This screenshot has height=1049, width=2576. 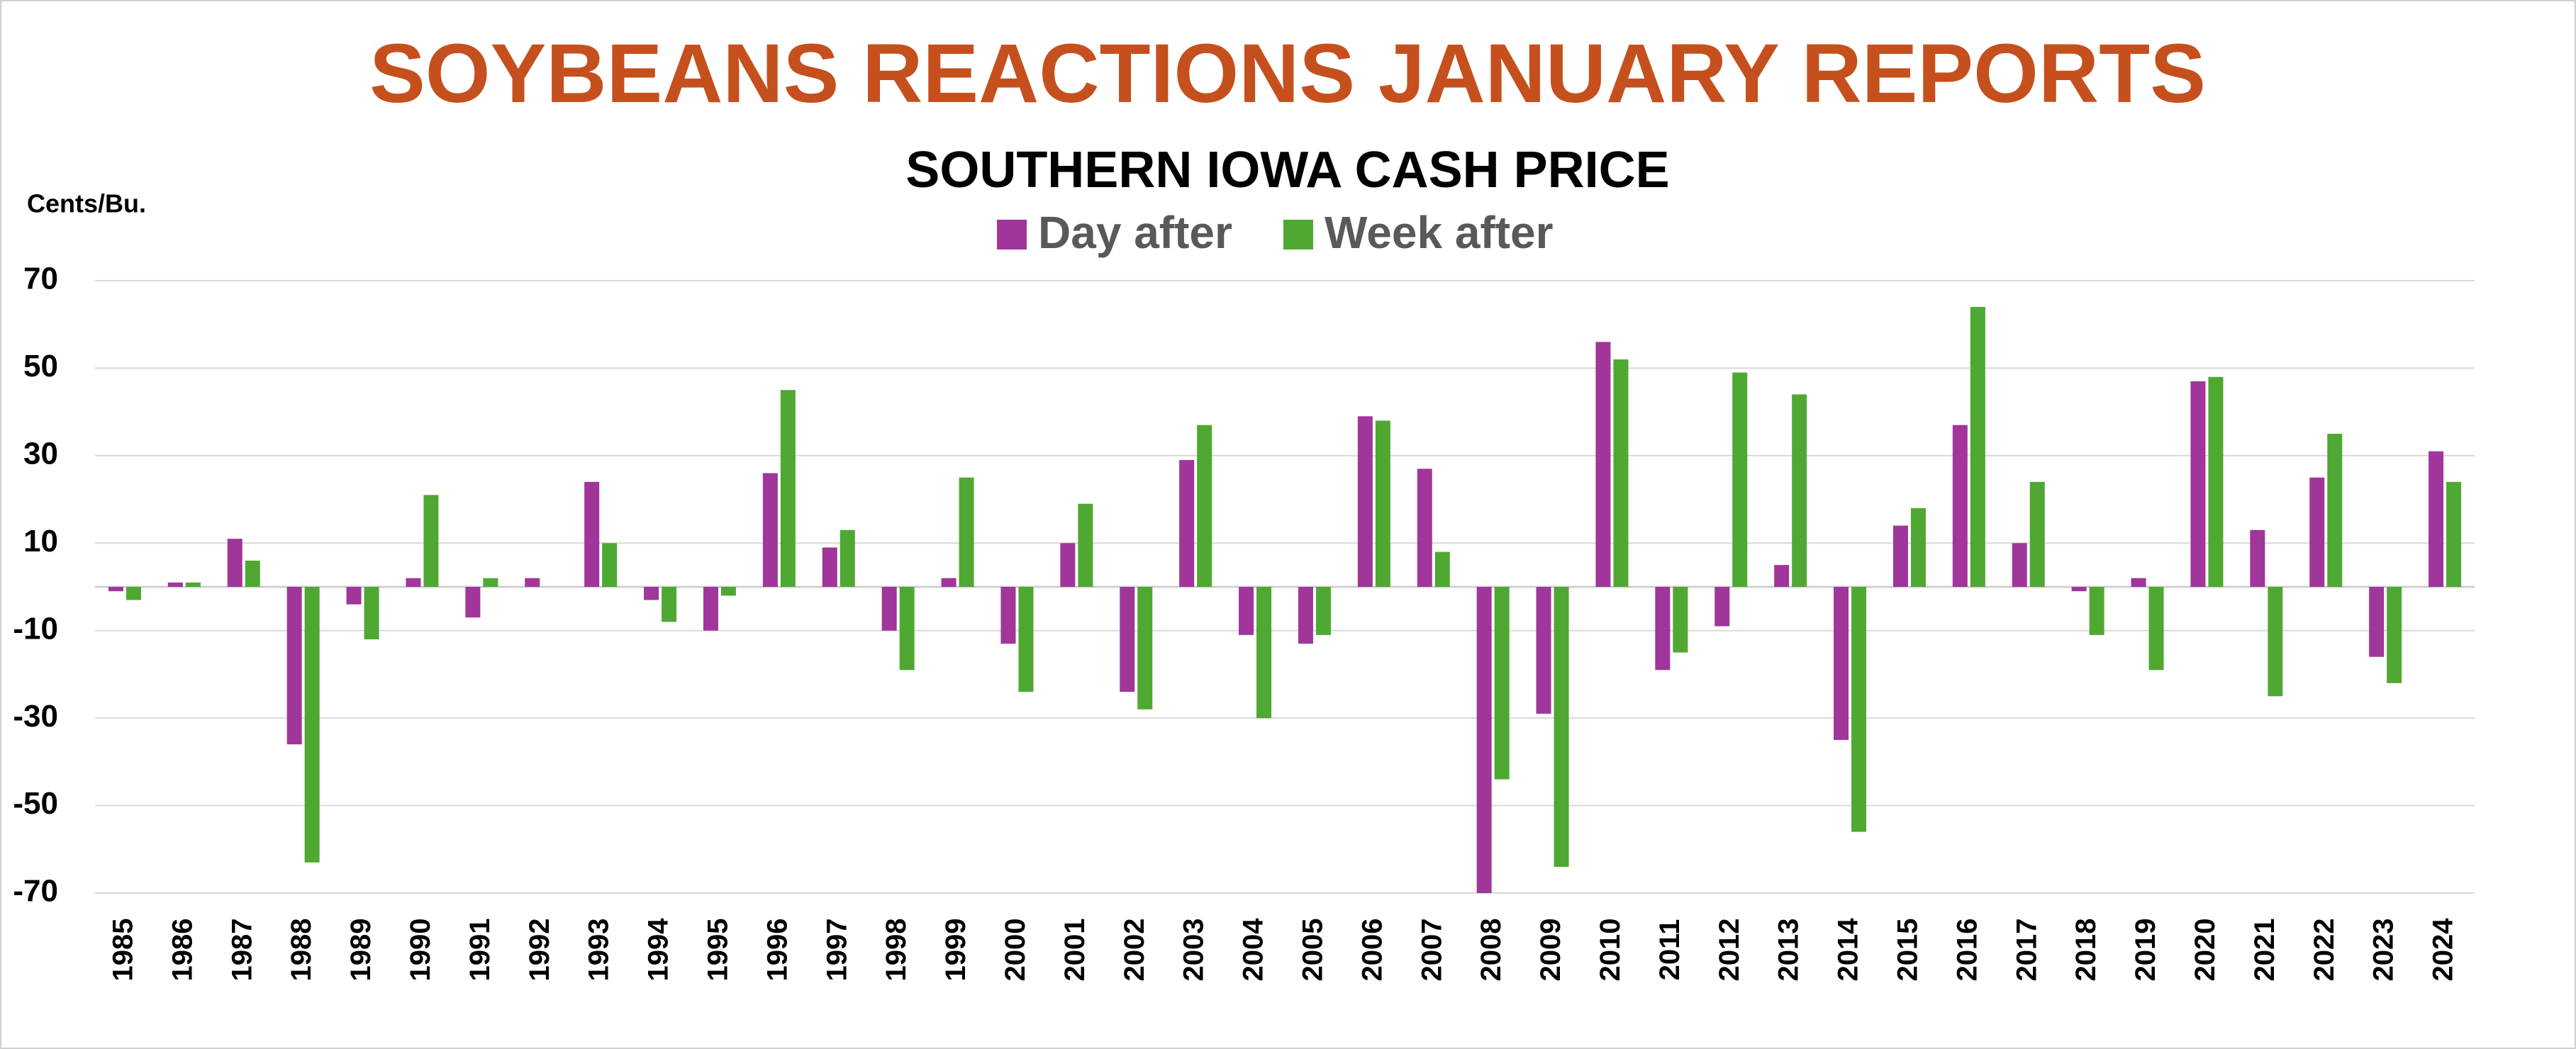 I want to click on x-tick-label: 2009, so click(x=1550, y=950).